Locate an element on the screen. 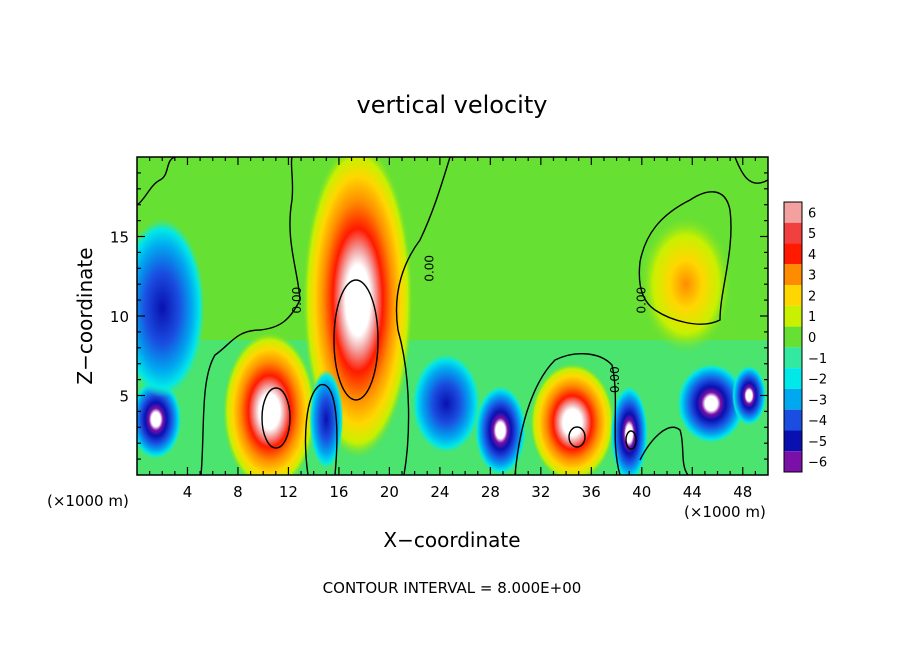  colorbar-label: −6 is located at coordinates (817, 463).